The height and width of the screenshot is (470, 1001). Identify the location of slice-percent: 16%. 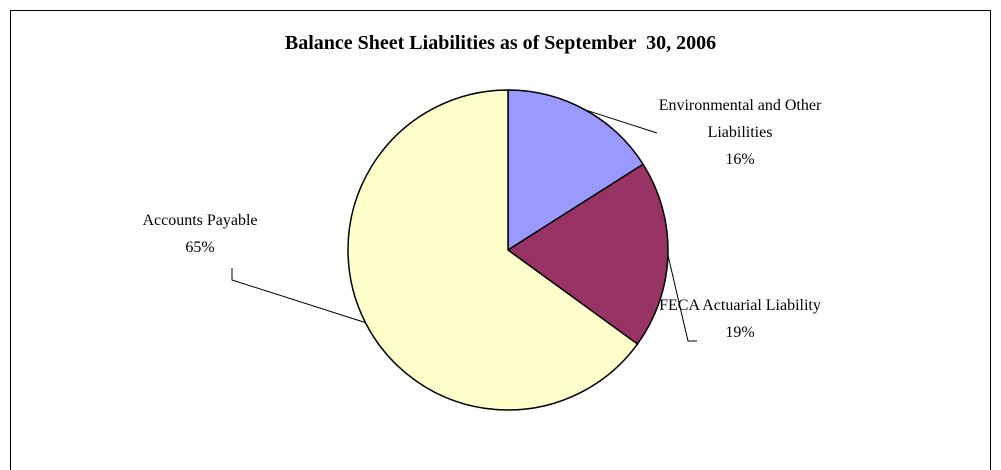
(740, 159).